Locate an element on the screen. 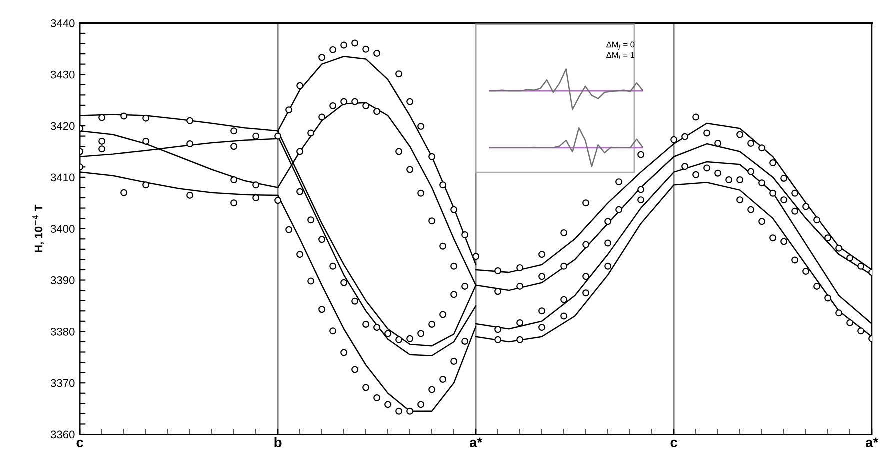 The width and height of the screenshot is (880, 455). x-tick-label: b is located at coordinates (278, 442).